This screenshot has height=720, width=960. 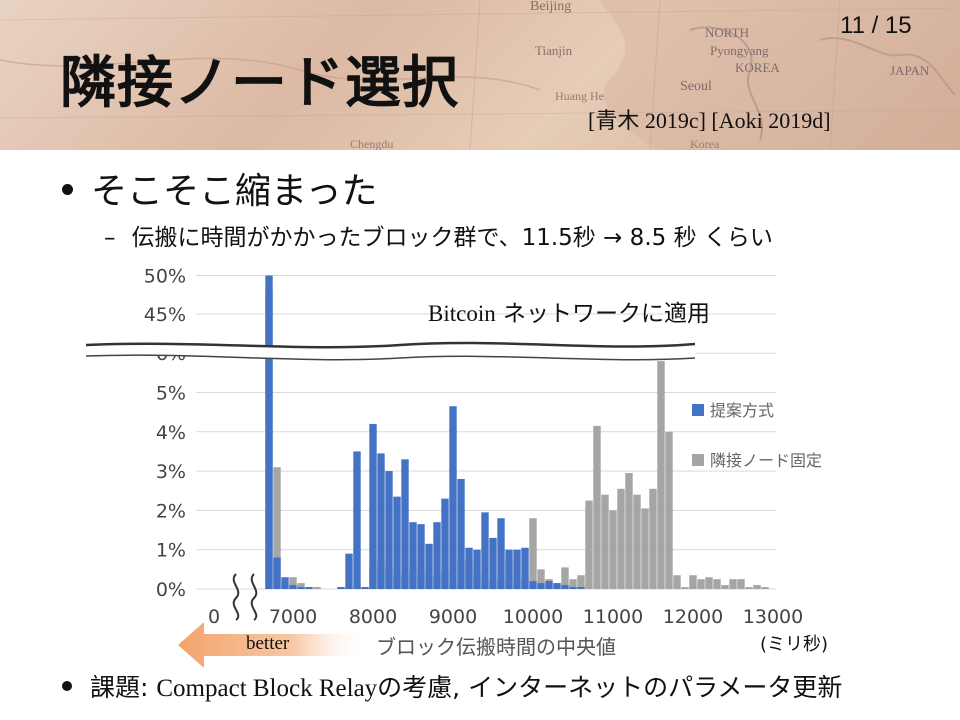 What do you see at coordinates (171, 394) in the screenshot?
I see `y-tick-label: 5%` at bounding box center [171, 394].